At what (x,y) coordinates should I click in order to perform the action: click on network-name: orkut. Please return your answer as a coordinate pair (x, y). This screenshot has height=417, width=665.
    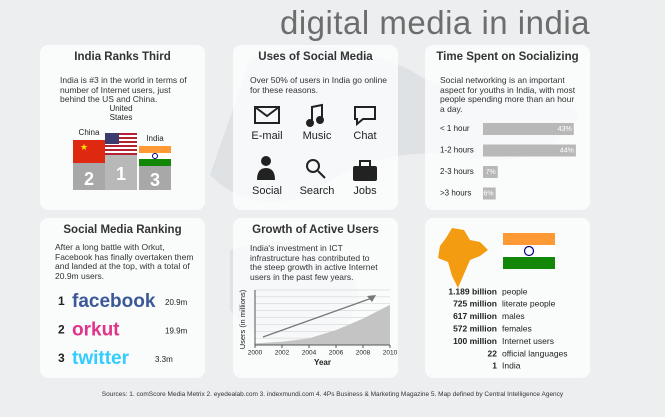
    Looking at the image, I should click on (96, 330).